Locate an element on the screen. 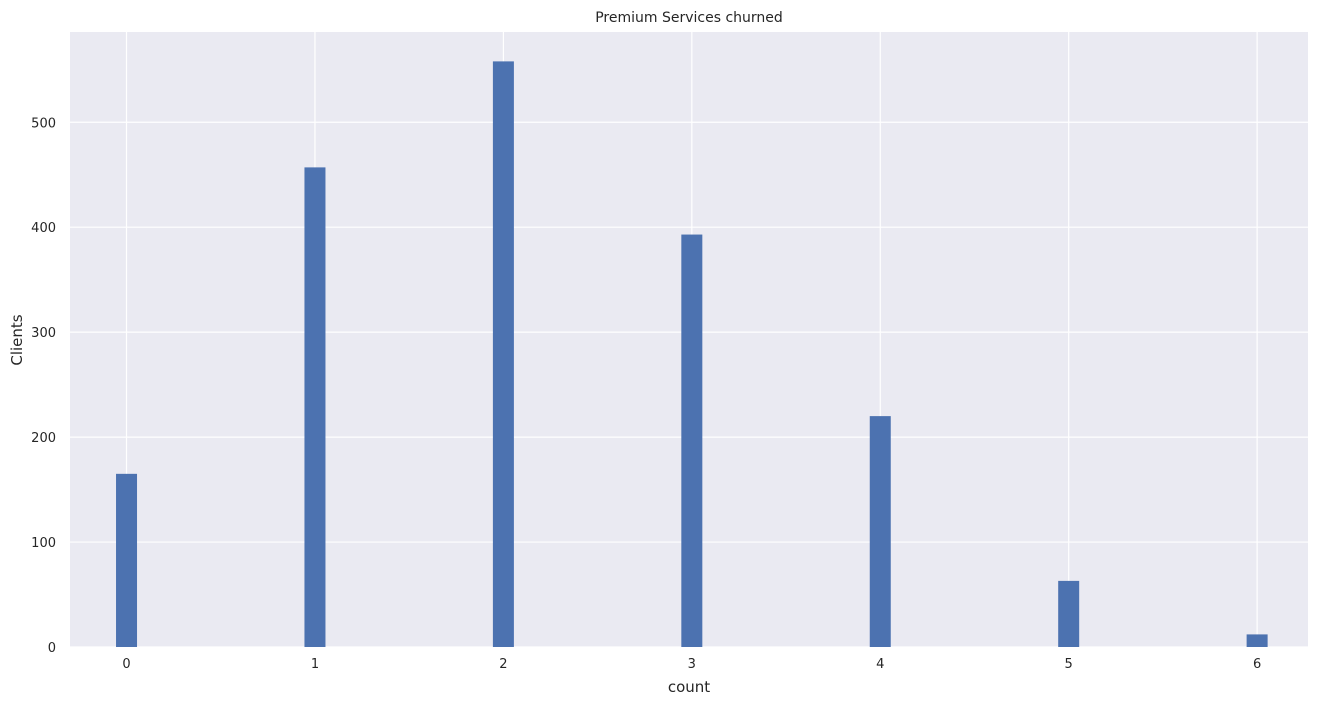 The height and width of the screenshot is (704, 1319). x-tick-label: 6 is located at coordinates (1257, 664).